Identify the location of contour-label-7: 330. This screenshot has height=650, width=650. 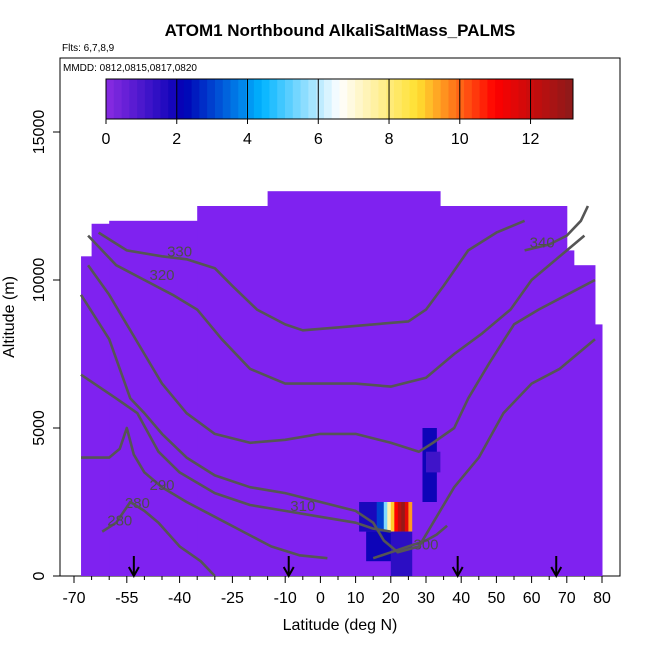
(179, 251).